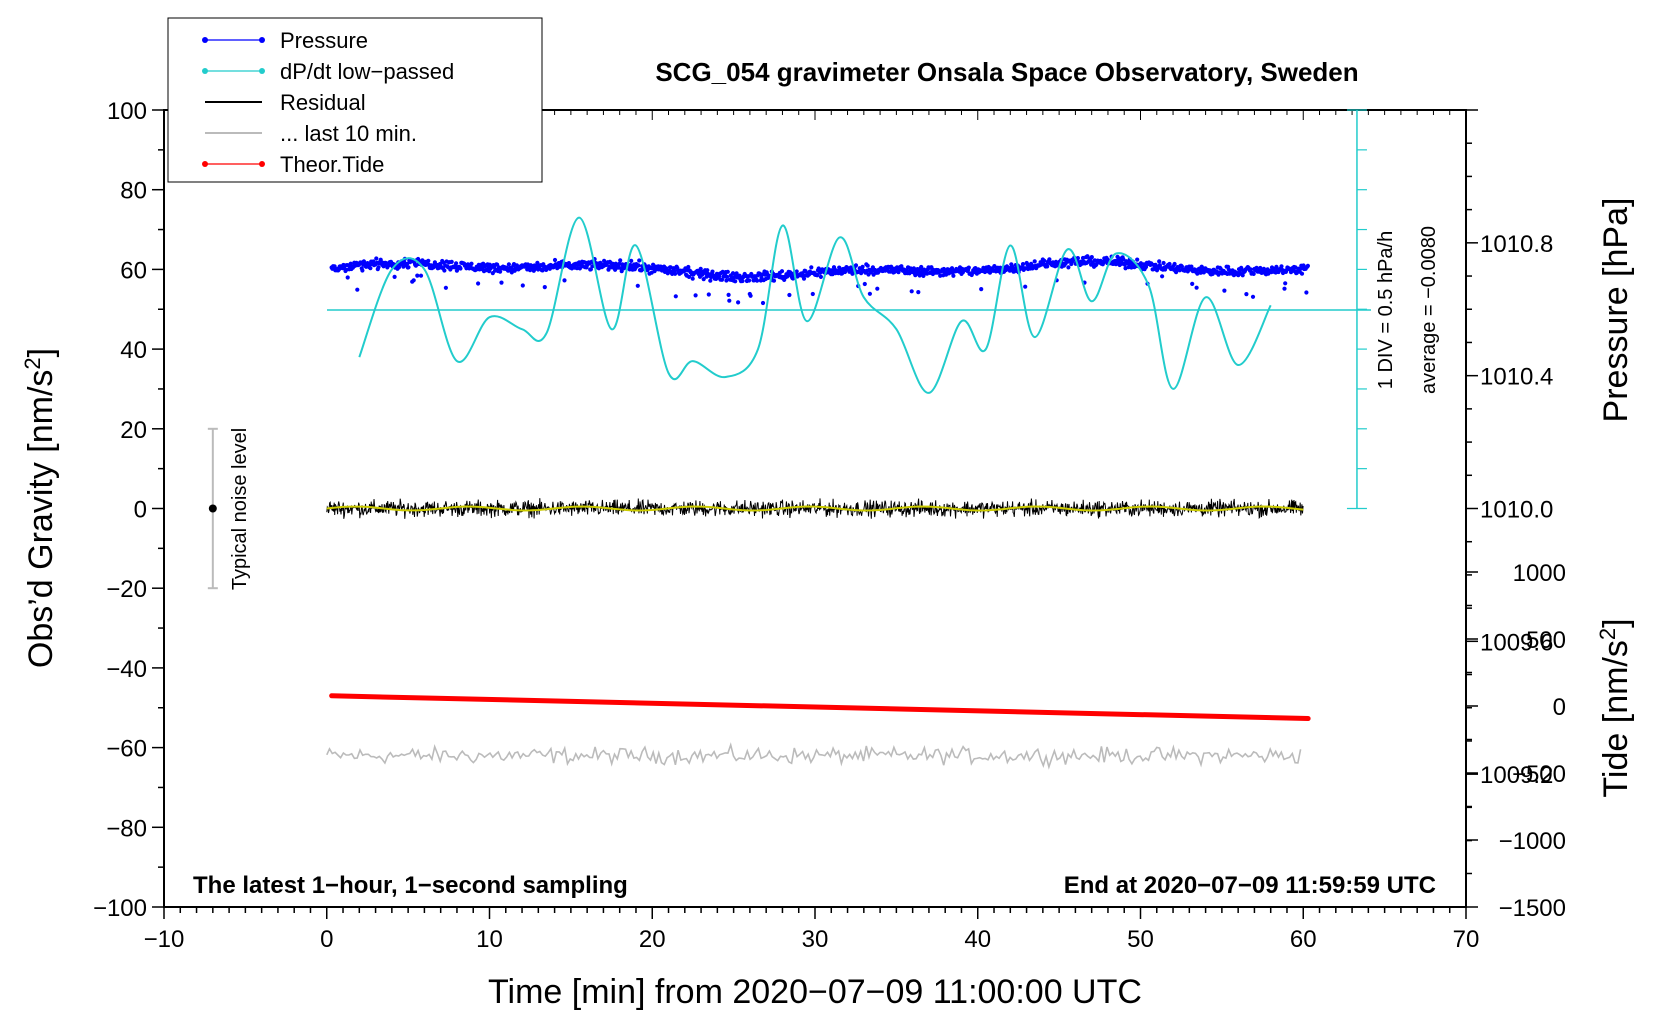 Image resolution: width=1660 pixels, height=1020 pixels. I want to click on series-pressure, so click(819, 280).